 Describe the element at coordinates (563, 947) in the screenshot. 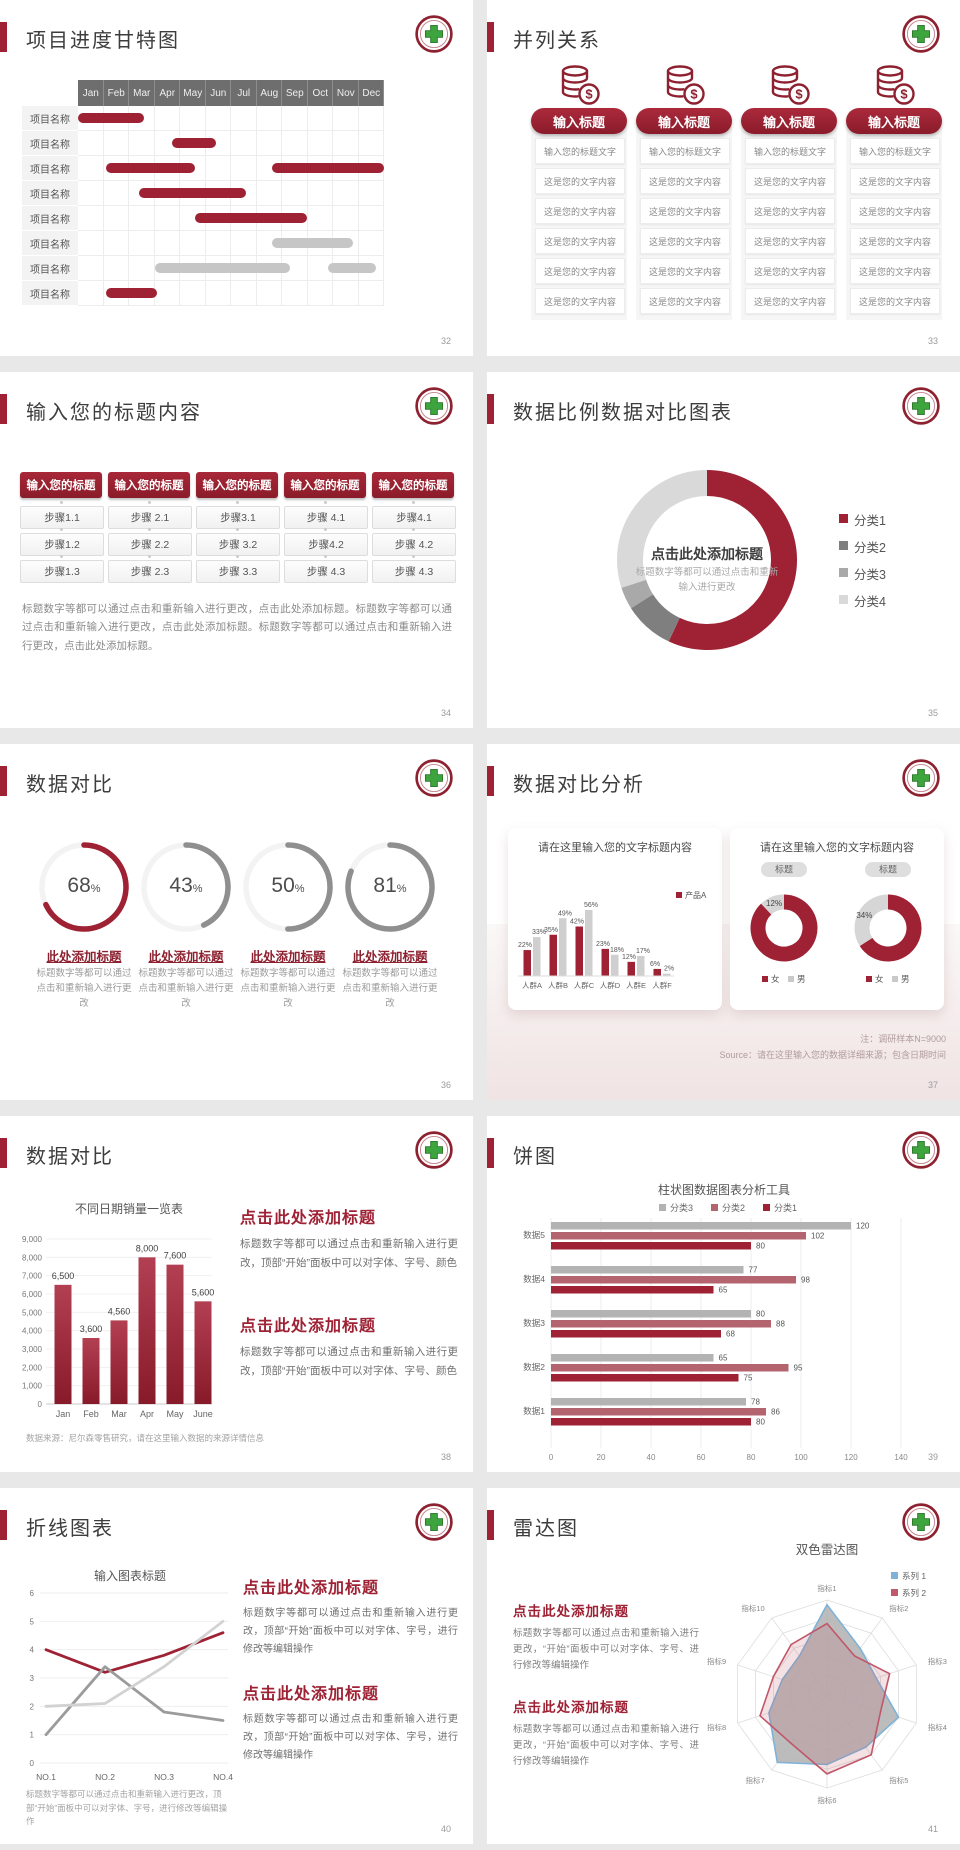

I see `bar-gray` at that location.